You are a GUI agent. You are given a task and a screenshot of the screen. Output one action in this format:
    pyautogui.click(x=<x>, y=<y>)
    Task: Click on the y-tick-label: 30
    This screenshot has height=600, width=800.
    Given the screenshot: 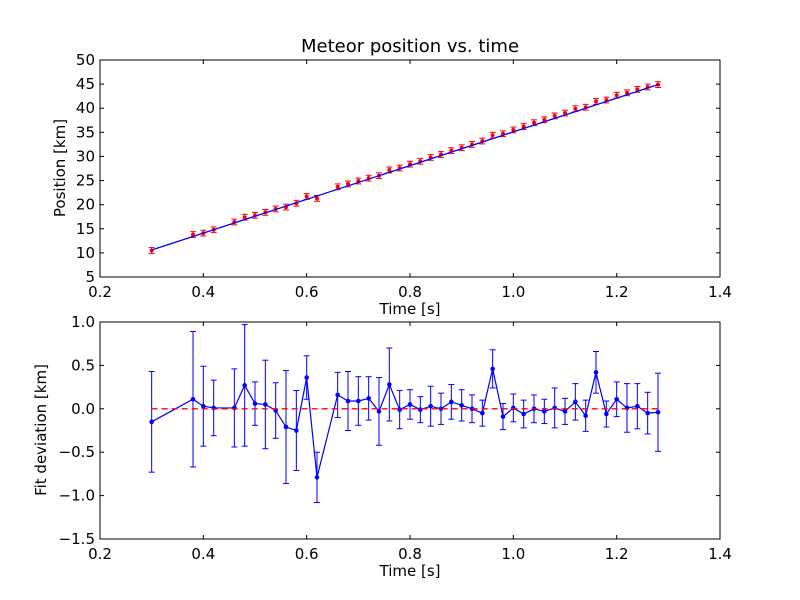 What is the action you would take?
    pyautogui.click(x=85, y=156)
    